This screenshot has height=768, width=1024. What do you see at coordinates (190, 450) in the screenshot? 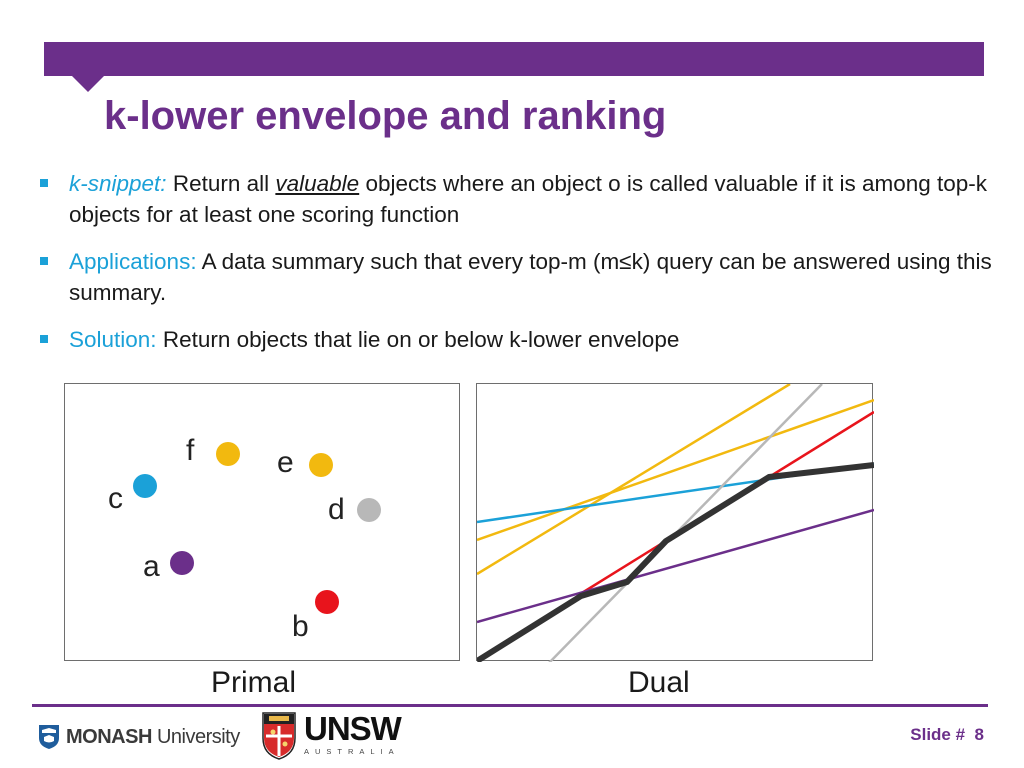
I see `point-label-f: f` at bounding box center [190, 450].